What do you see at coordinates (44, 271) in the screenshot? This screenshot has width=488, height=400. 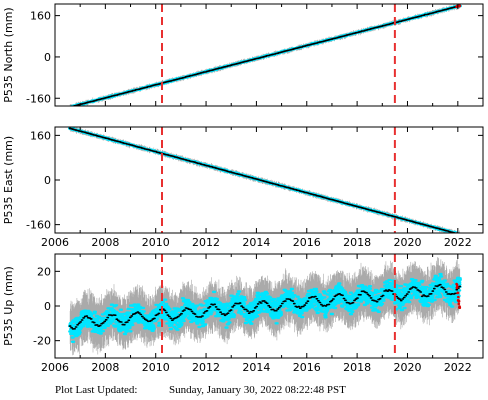 I see `y-tick-label: 20` at bounding box center [44, 271].